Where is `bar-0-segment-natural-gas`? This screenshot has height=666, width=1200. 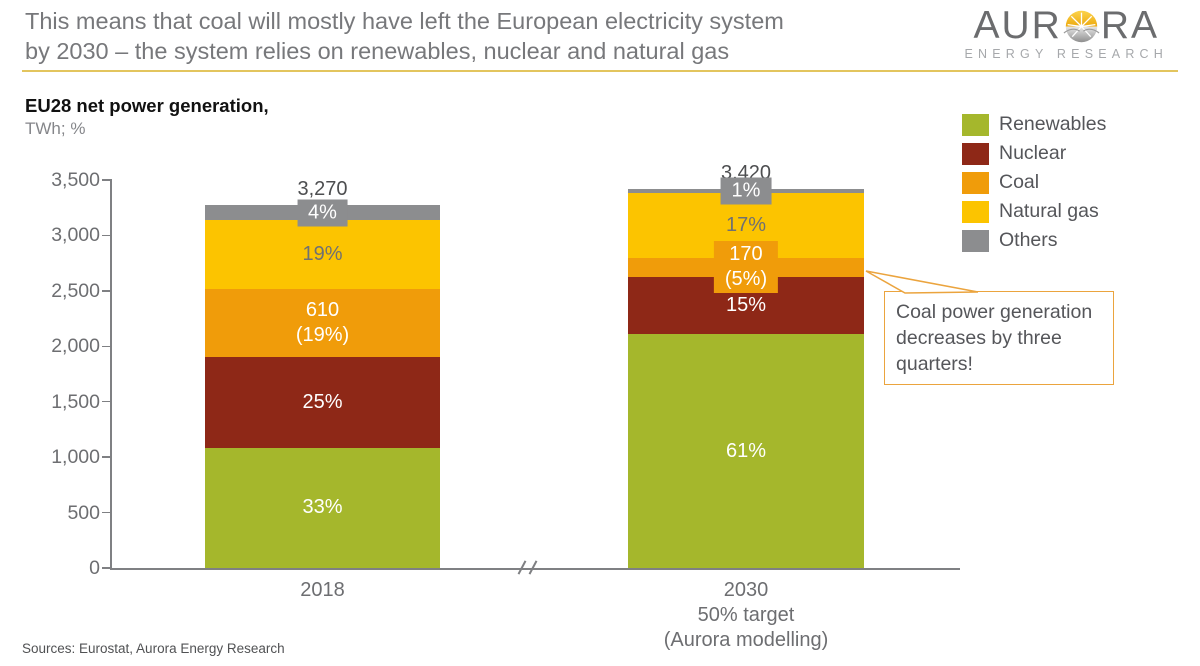 bar-0-segment-natural-gas is located at coordinates (322, 255).